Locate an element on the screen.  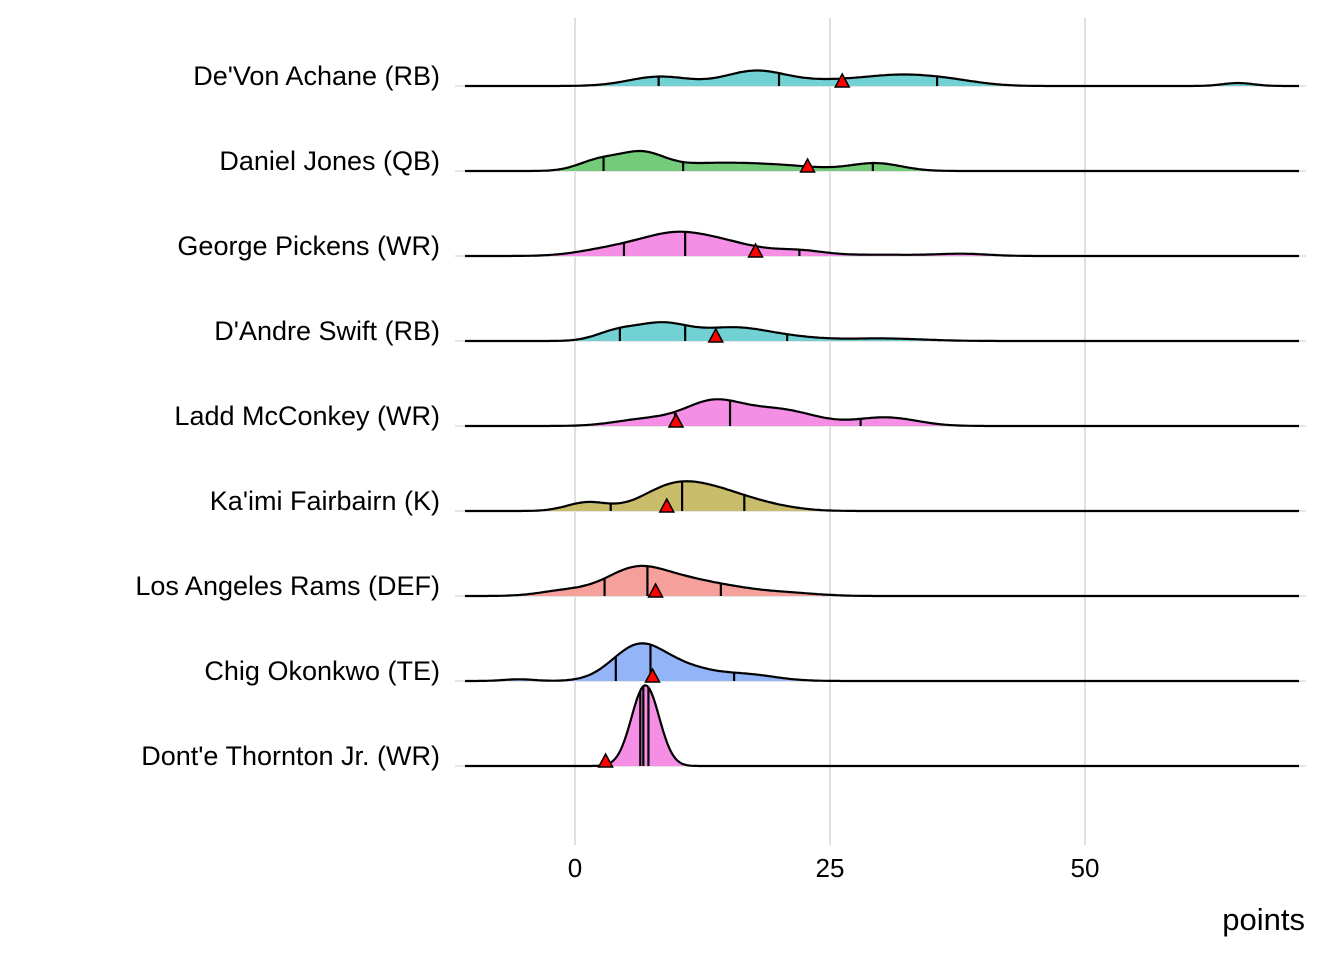
row-label: D'Andre Swift (RB) is located at coordinates (327, 331).